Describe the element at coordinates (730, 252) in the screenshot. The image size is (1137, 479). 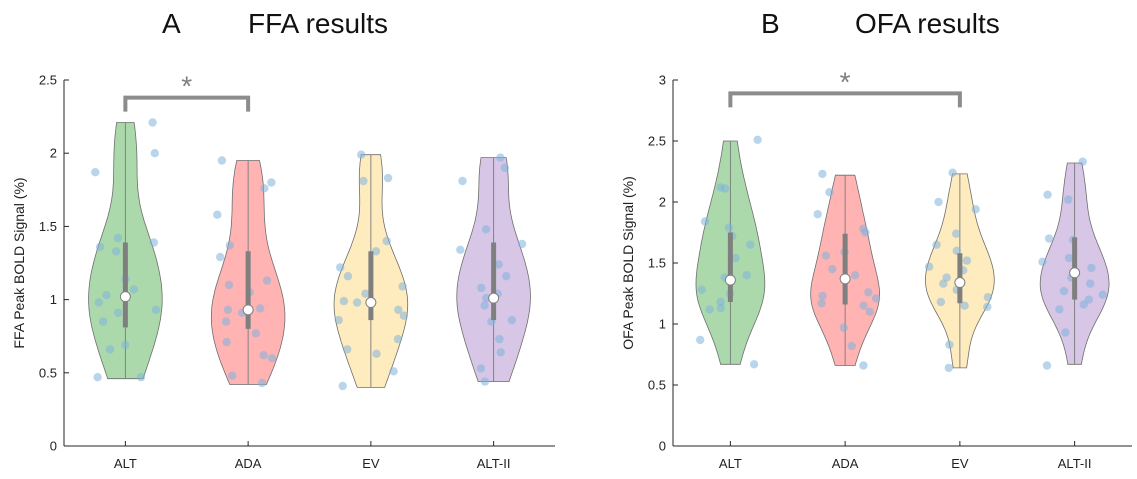
I see `violin-alt` at that location.